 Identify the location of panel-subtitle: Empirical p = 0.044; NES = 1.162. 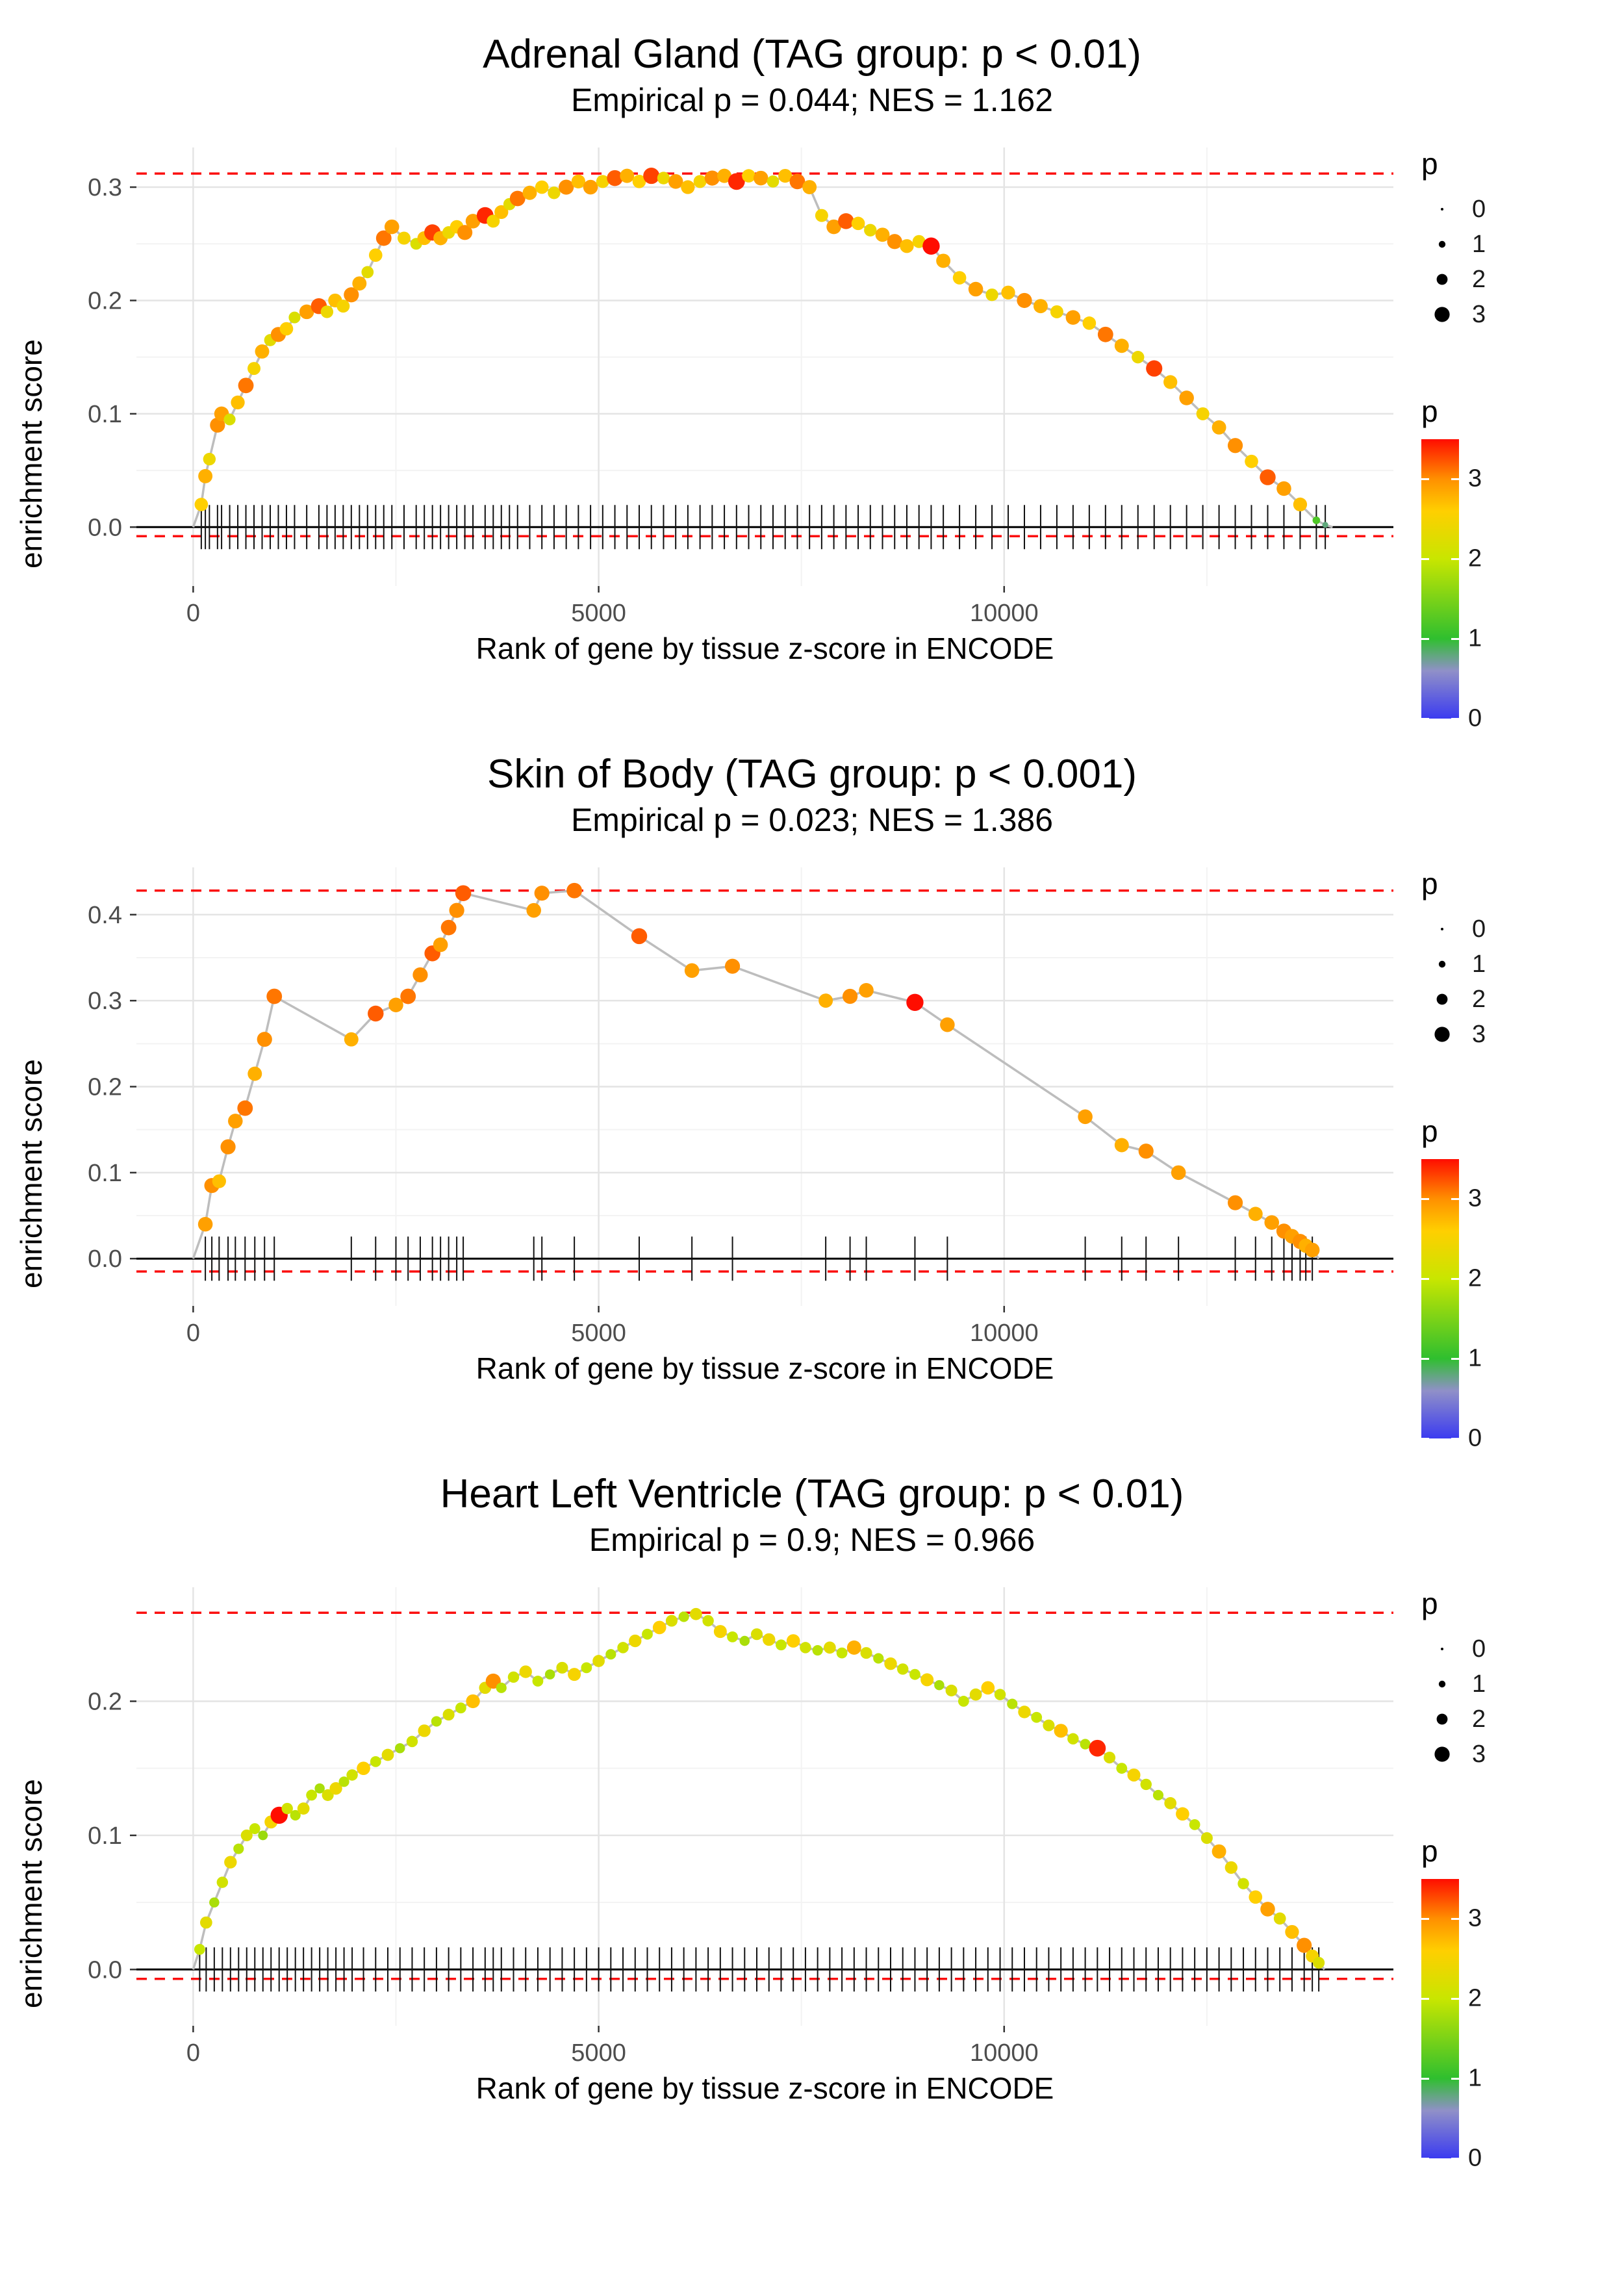
(812, 100).